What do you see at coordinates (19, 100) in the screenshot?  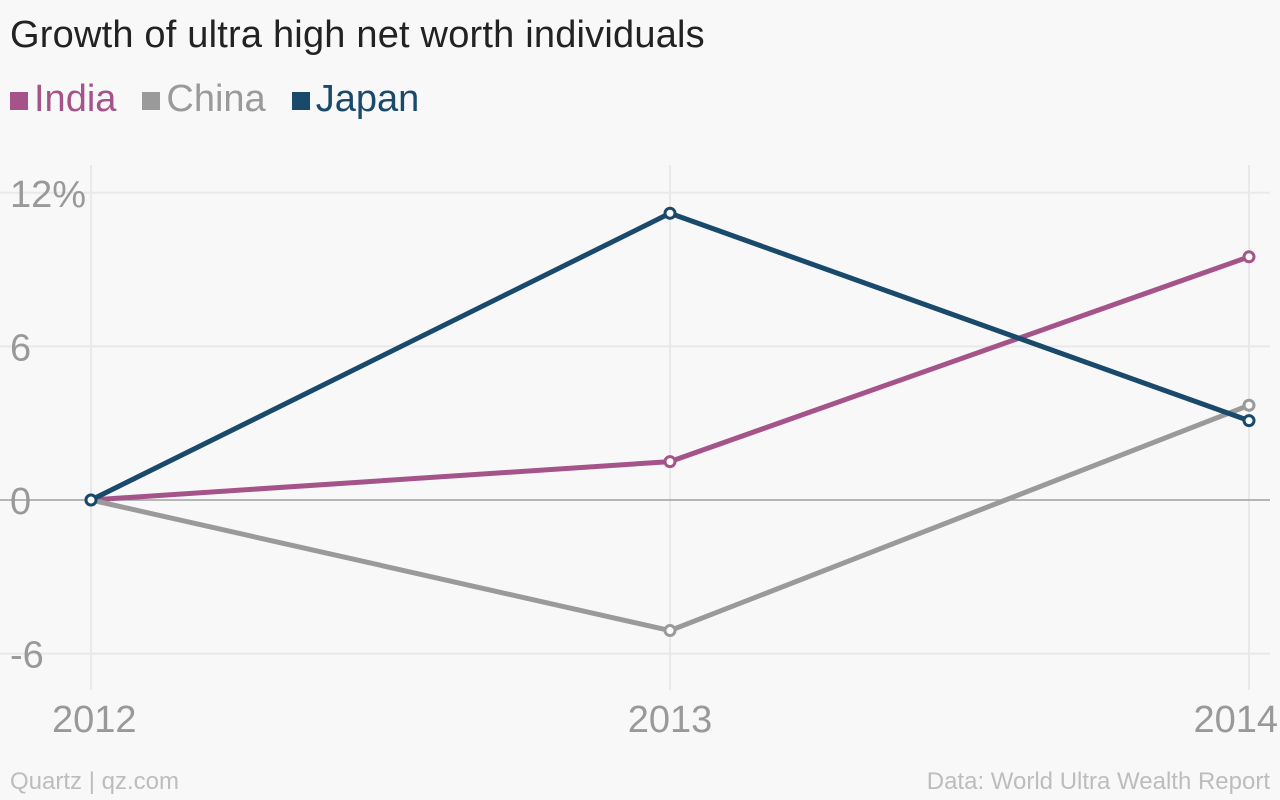 I see `legend-swatch-india` at bounding box center [19, 100].